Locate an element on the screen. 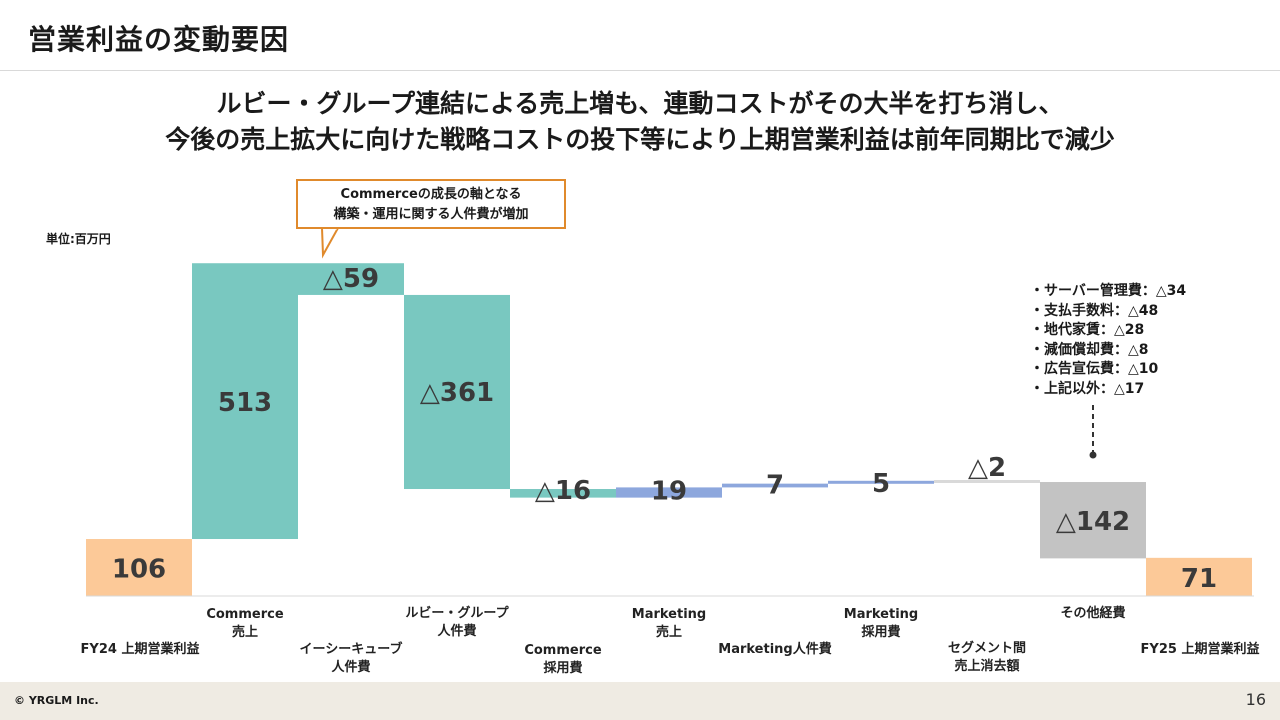 Image resolution: width=1280 pixels, height=720 pixels. note-item: ・支払手数料：△48 is located at coordinates (1094, 310).